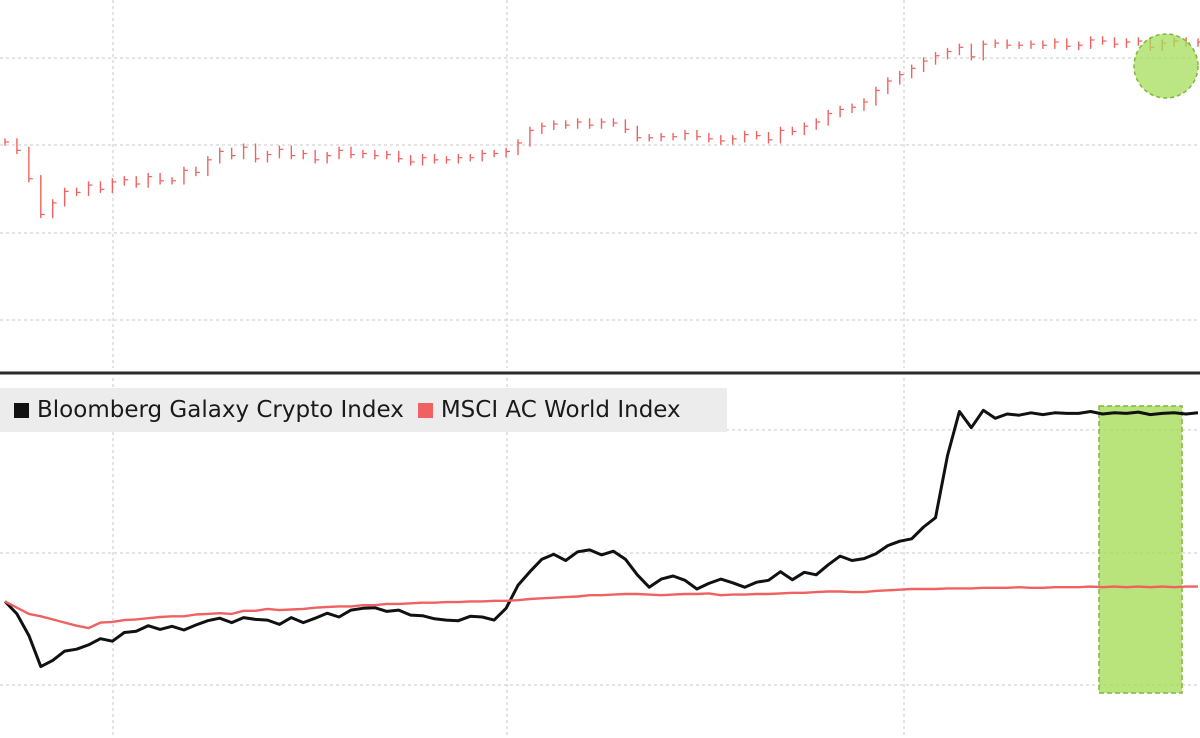 This screenshot has width=1200, height=738. I want to click on legend-item-crypto: Bloomberg Galaxy Crypto Index, so click(209, 410).